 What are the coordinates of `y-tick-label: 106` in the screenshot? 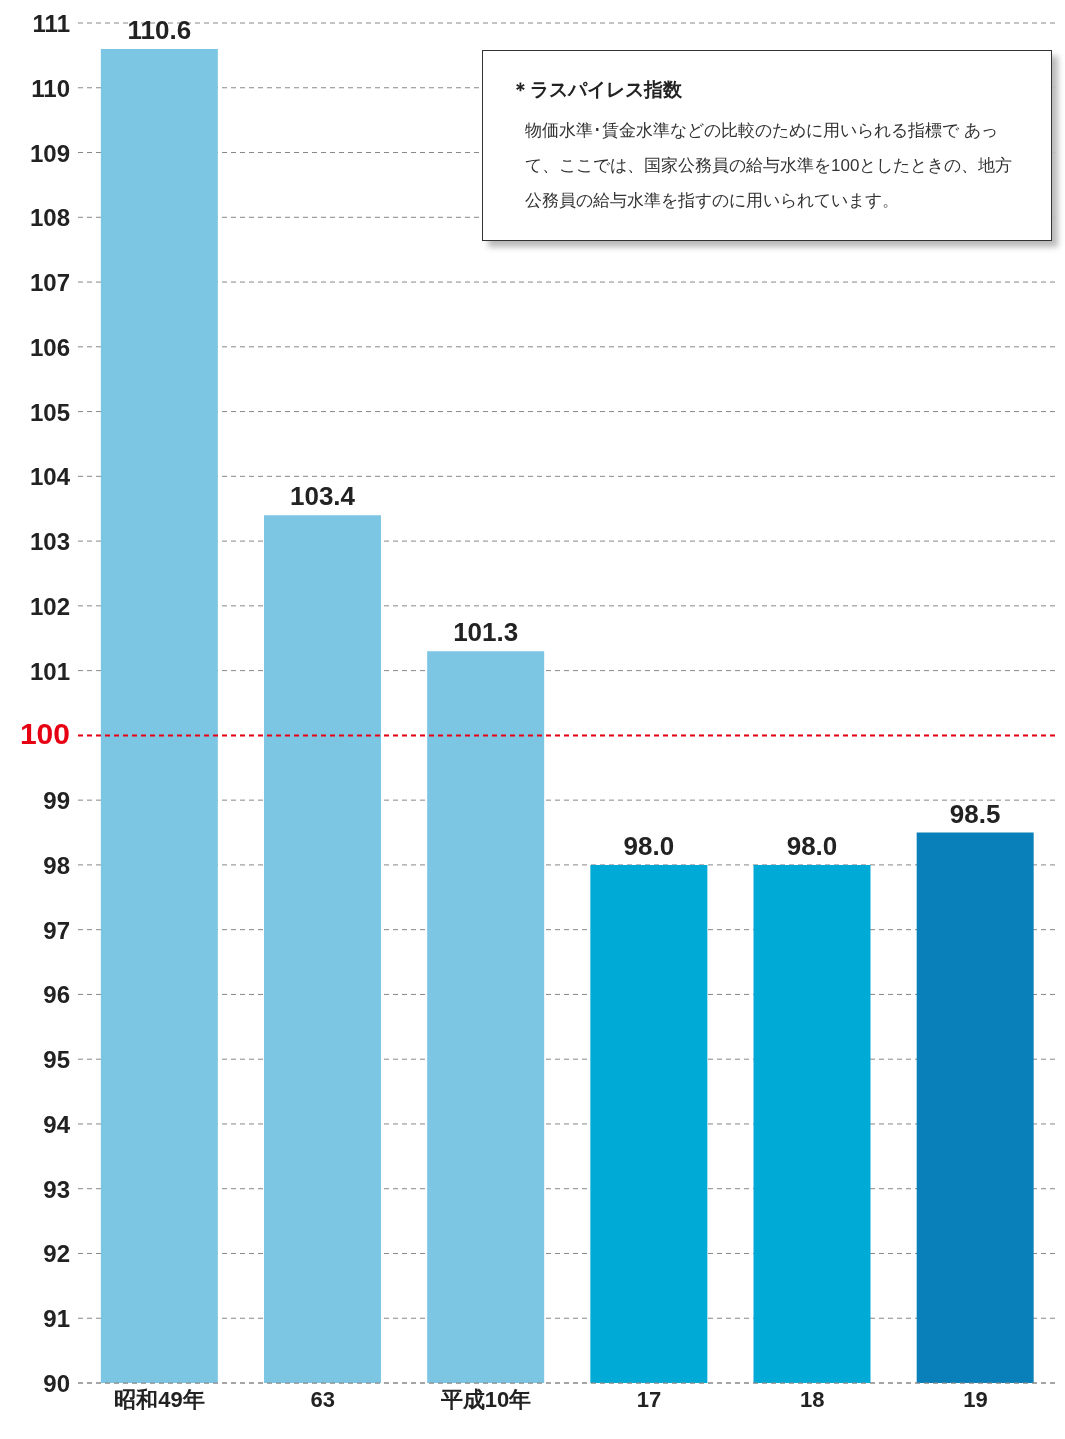 It's located at (49, 347).